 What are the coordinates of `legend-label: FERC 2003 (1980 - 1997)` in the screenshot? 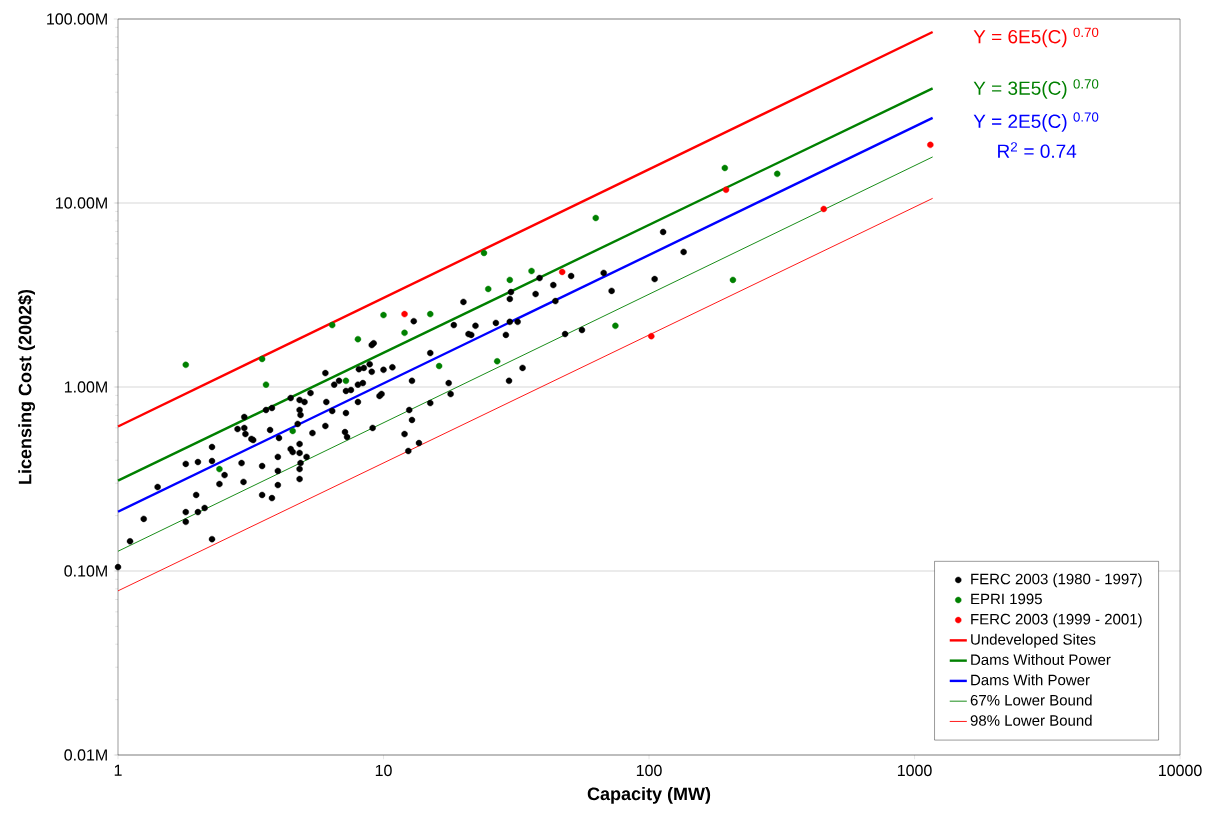 It's located at (1056, 580).